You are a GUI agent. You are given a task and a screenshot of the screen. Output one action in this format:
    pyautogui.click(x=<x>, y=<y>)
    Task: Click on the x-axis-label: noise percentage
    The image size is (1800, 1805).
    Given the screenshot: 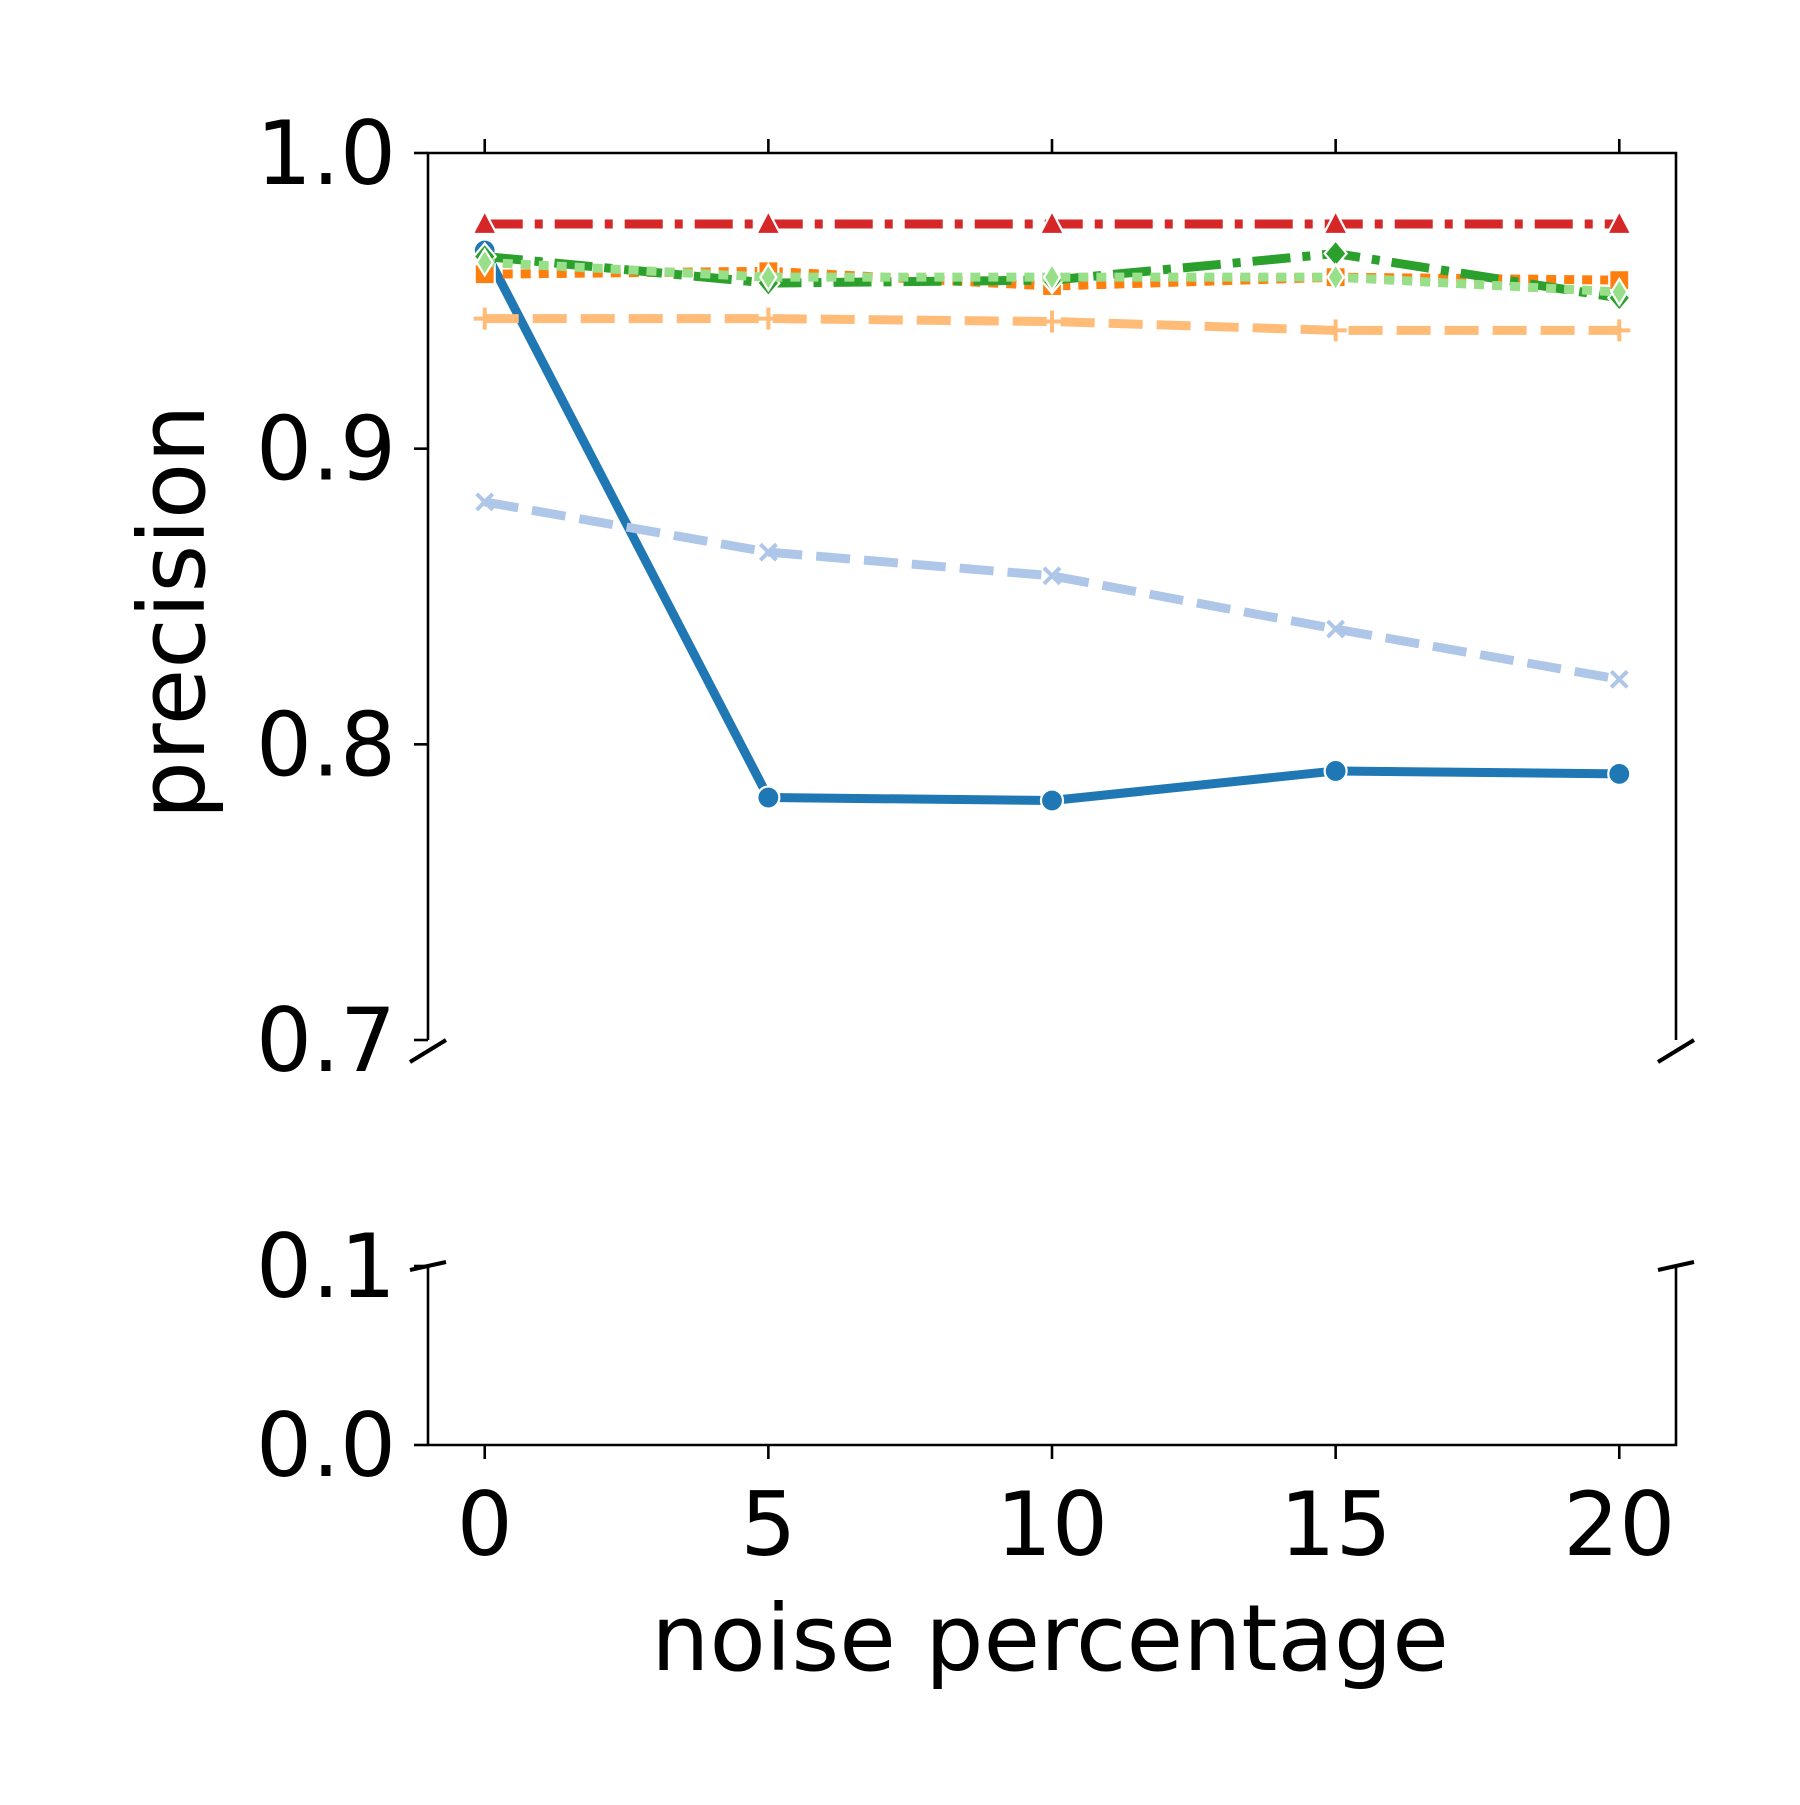 What is the action you would take?
    pyautogui.click(x=1050, y=1638)
    